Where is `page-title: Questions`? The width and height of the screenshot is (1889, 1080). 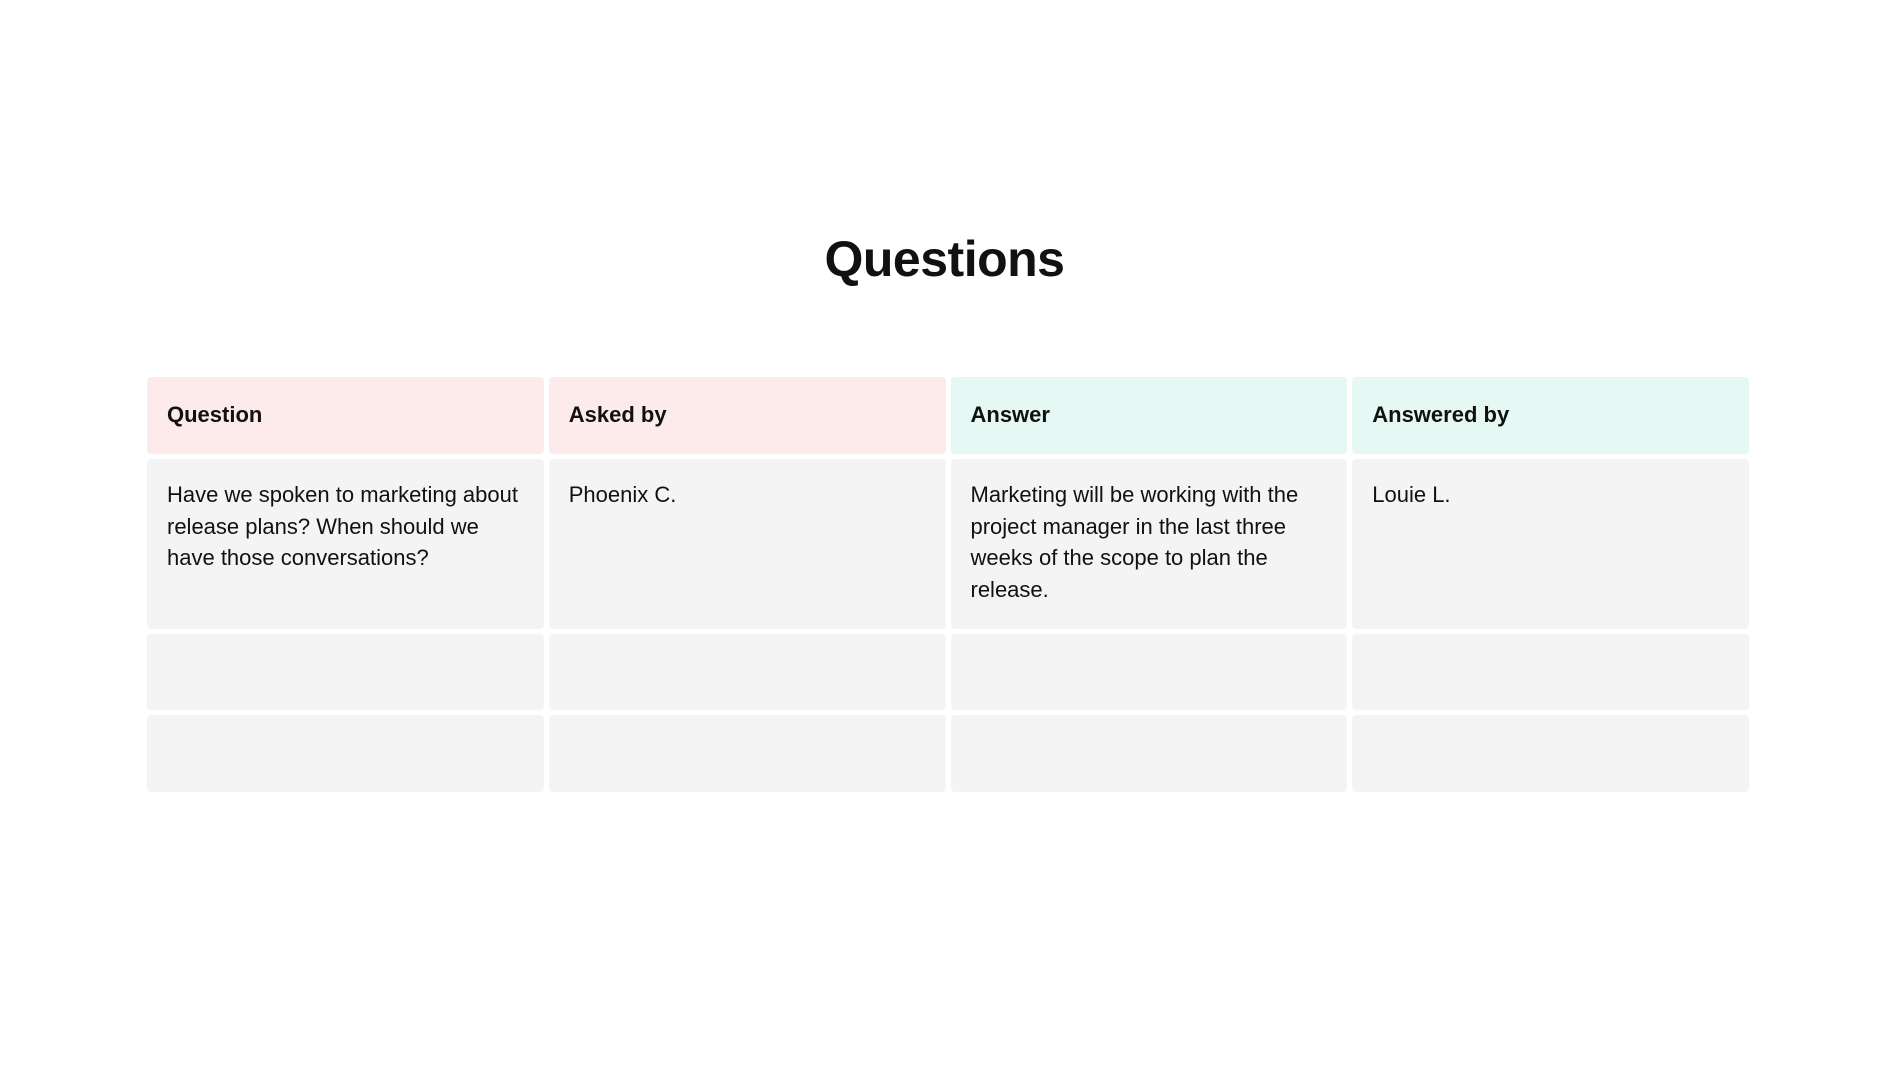
page-title: Questions is located at coordinates (944, 259).